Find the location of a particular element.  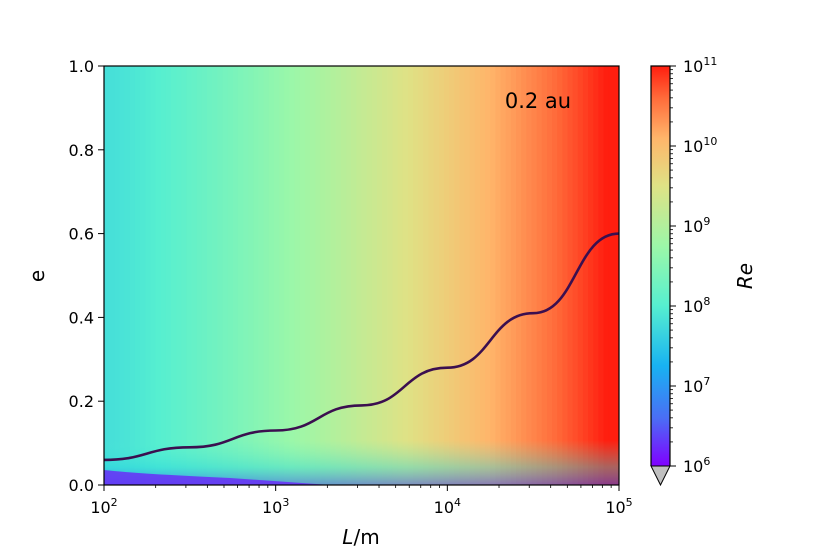

colorbar-label: Re is located at coordinates (745, 276).